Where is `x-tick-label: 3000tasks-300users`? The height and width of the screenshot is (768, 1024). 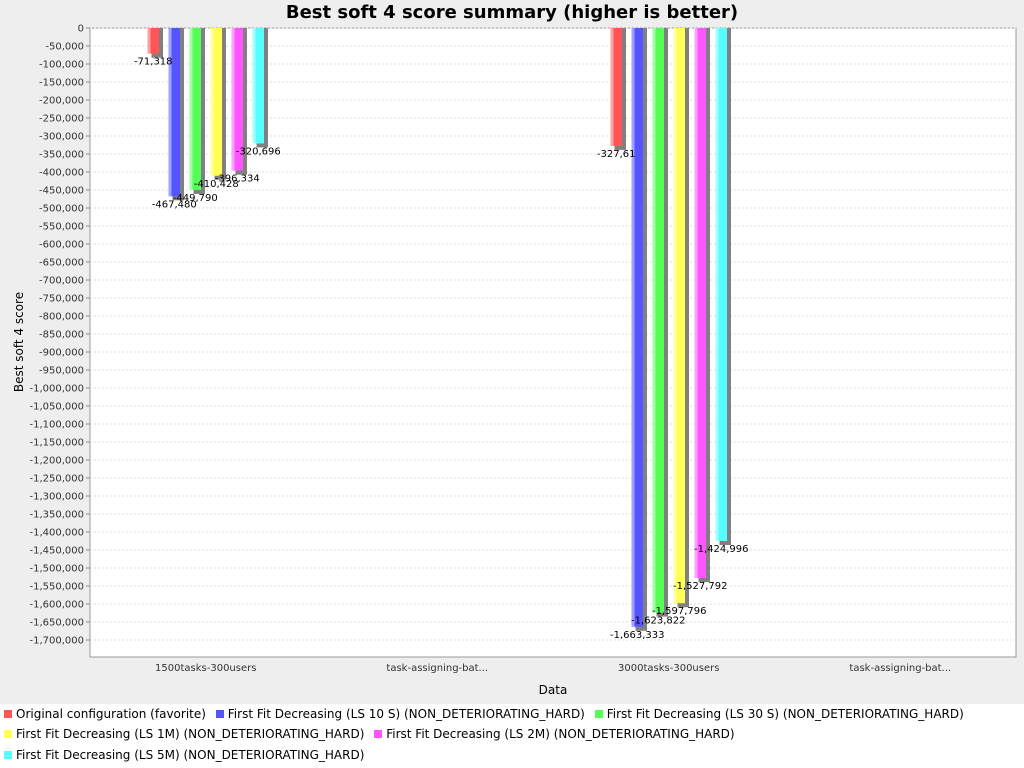 x-tick-label: 3000tasks-300users is located at coordinates (668, 668).